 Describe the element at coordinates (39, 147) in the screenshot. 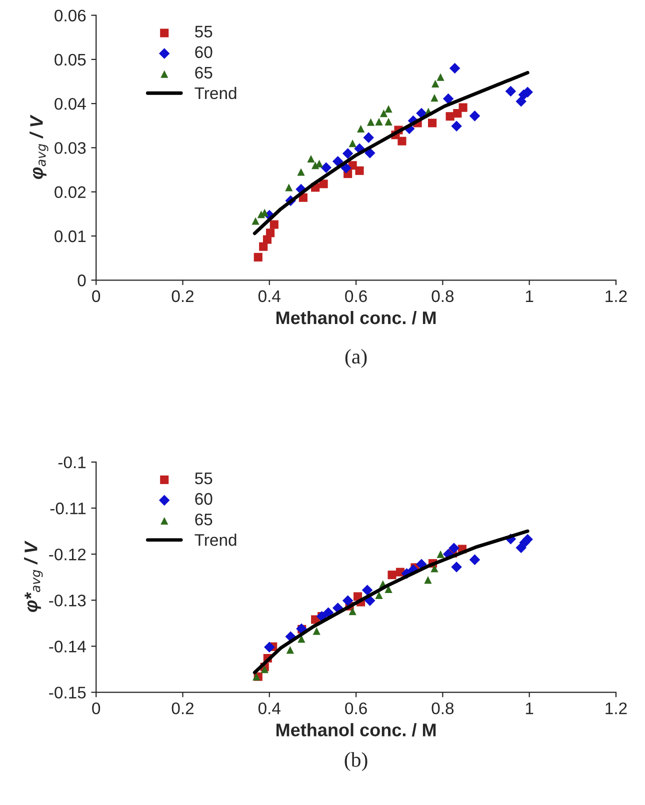

I see `y-axis-title: φ$_{avg}$ / V` at that location.